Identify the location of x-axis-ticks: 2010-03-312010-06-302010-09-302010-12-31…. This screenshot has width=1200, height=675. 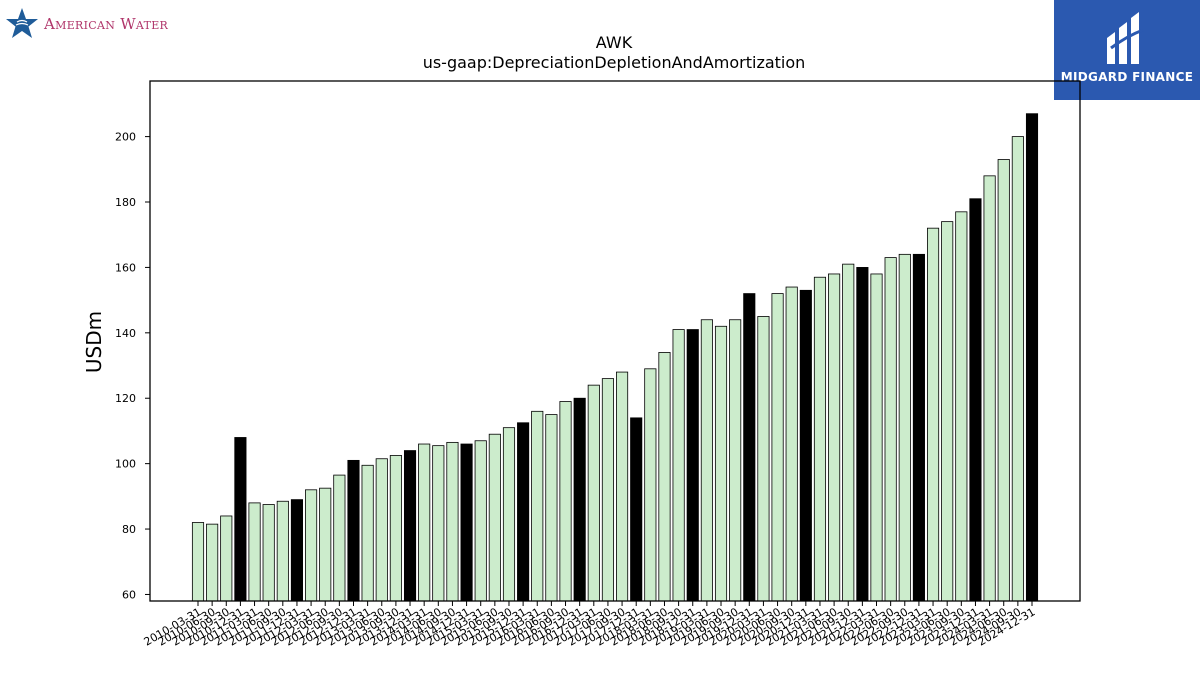
(590, 625).